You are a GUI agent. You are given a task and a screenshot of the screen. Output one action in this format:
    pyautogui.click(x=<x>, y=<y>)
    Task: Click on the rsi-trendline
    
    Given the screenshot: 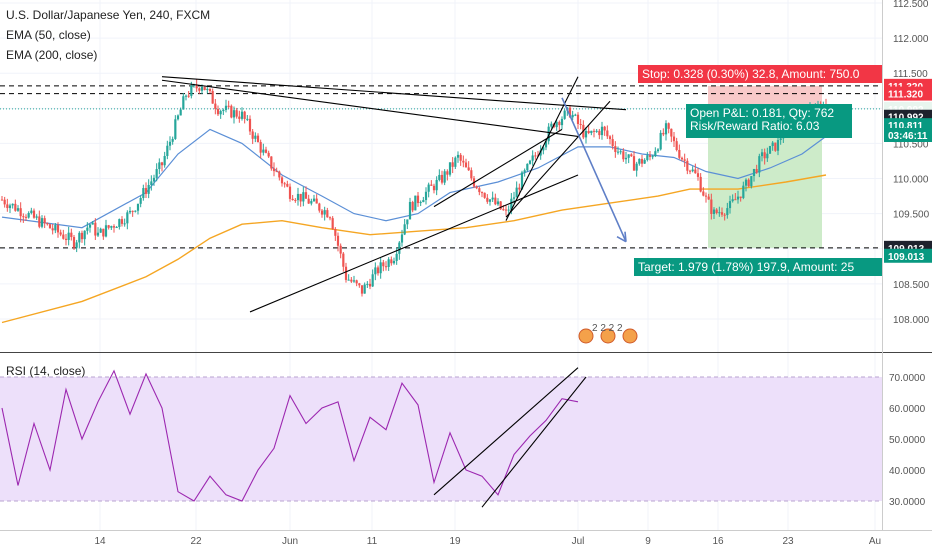 What is the action you would take?
    pyautogui.click(x=534, y=442)
    